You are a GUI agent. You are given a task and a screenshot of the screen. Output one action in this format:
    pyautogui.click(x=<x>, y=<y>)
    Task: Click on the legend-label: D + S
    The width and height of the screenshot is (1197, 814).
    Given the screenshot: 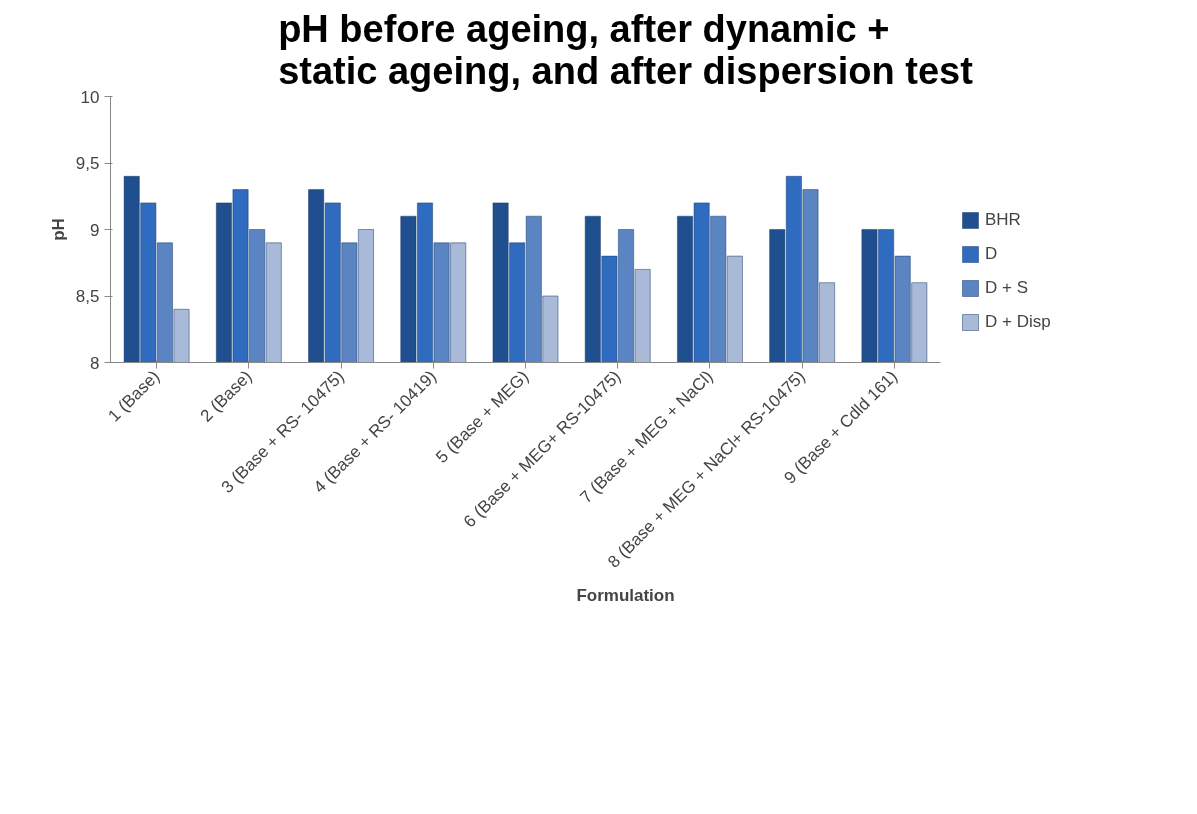 What is the action you would take?
    pyautogui.click(x=1006, y=288)
    